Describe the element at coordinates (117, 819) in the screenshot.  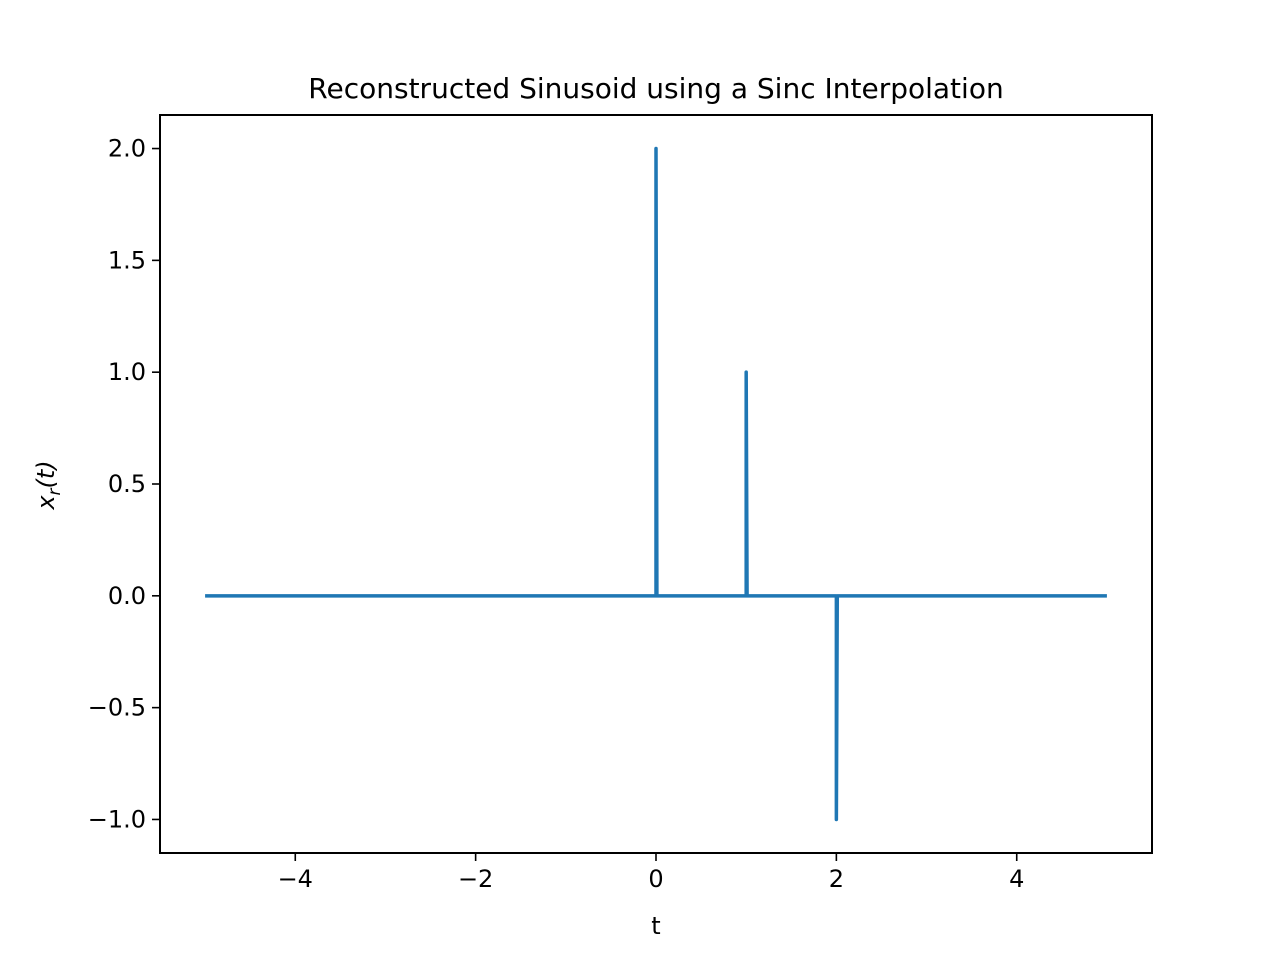
I see `y-tick-label: −1.0` at that location.